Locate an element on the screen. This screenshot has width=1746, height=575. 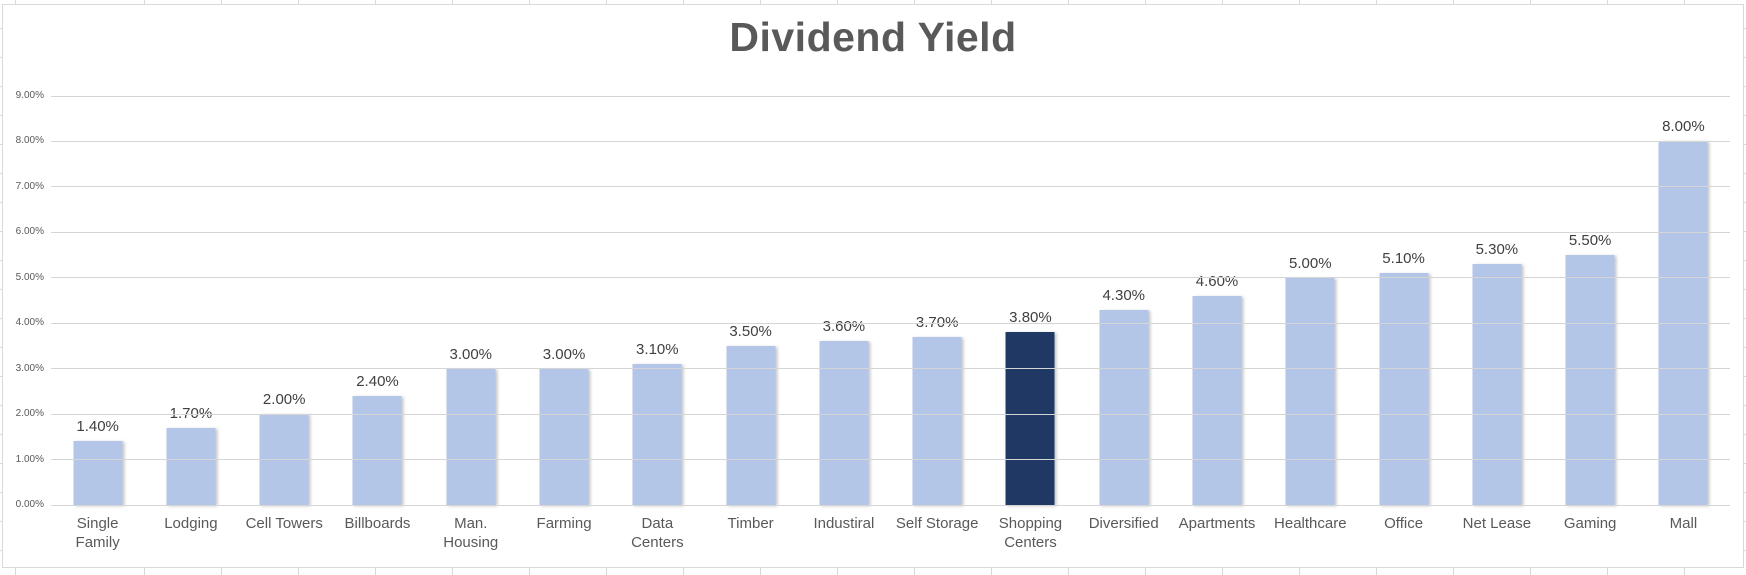
bar-value-label: 5.00% is located at coordinates (1310, 263).